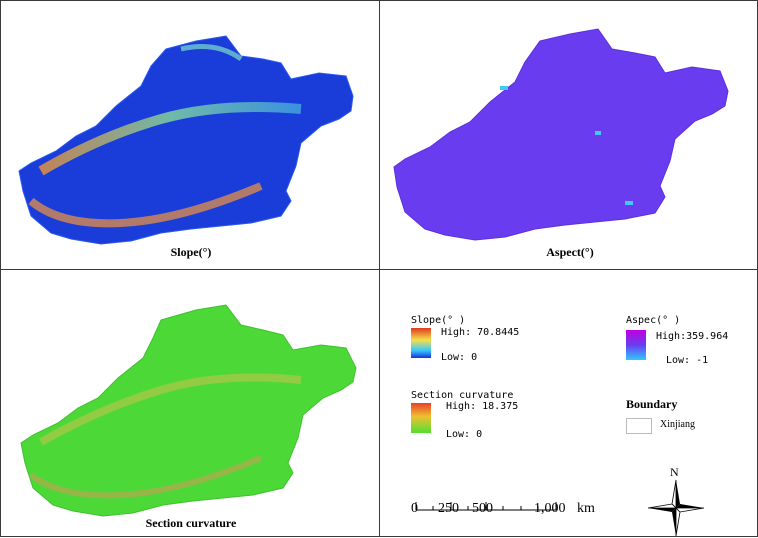  I want to click on scale-label-500: 500, so click(482, 508).